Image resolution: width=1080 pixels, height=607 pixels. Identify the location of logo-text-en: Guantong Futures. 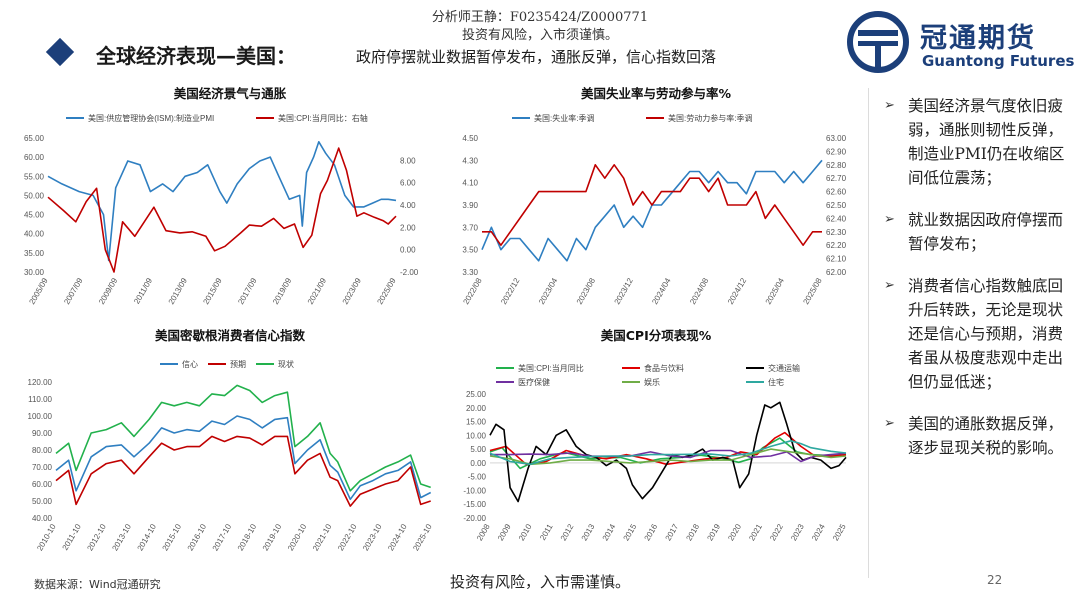
(998, 61).